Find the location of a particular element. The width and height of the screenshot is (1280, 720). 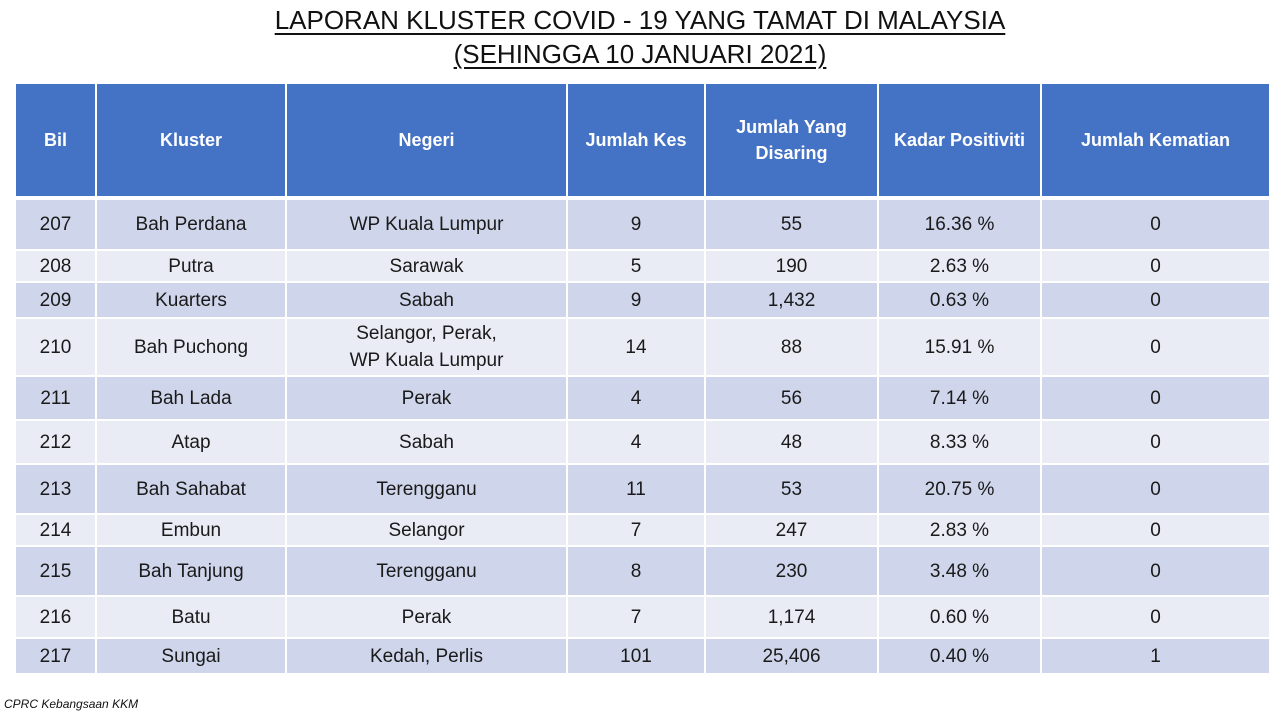

negeri-line: Selangor is located at coordinates (426, 530).